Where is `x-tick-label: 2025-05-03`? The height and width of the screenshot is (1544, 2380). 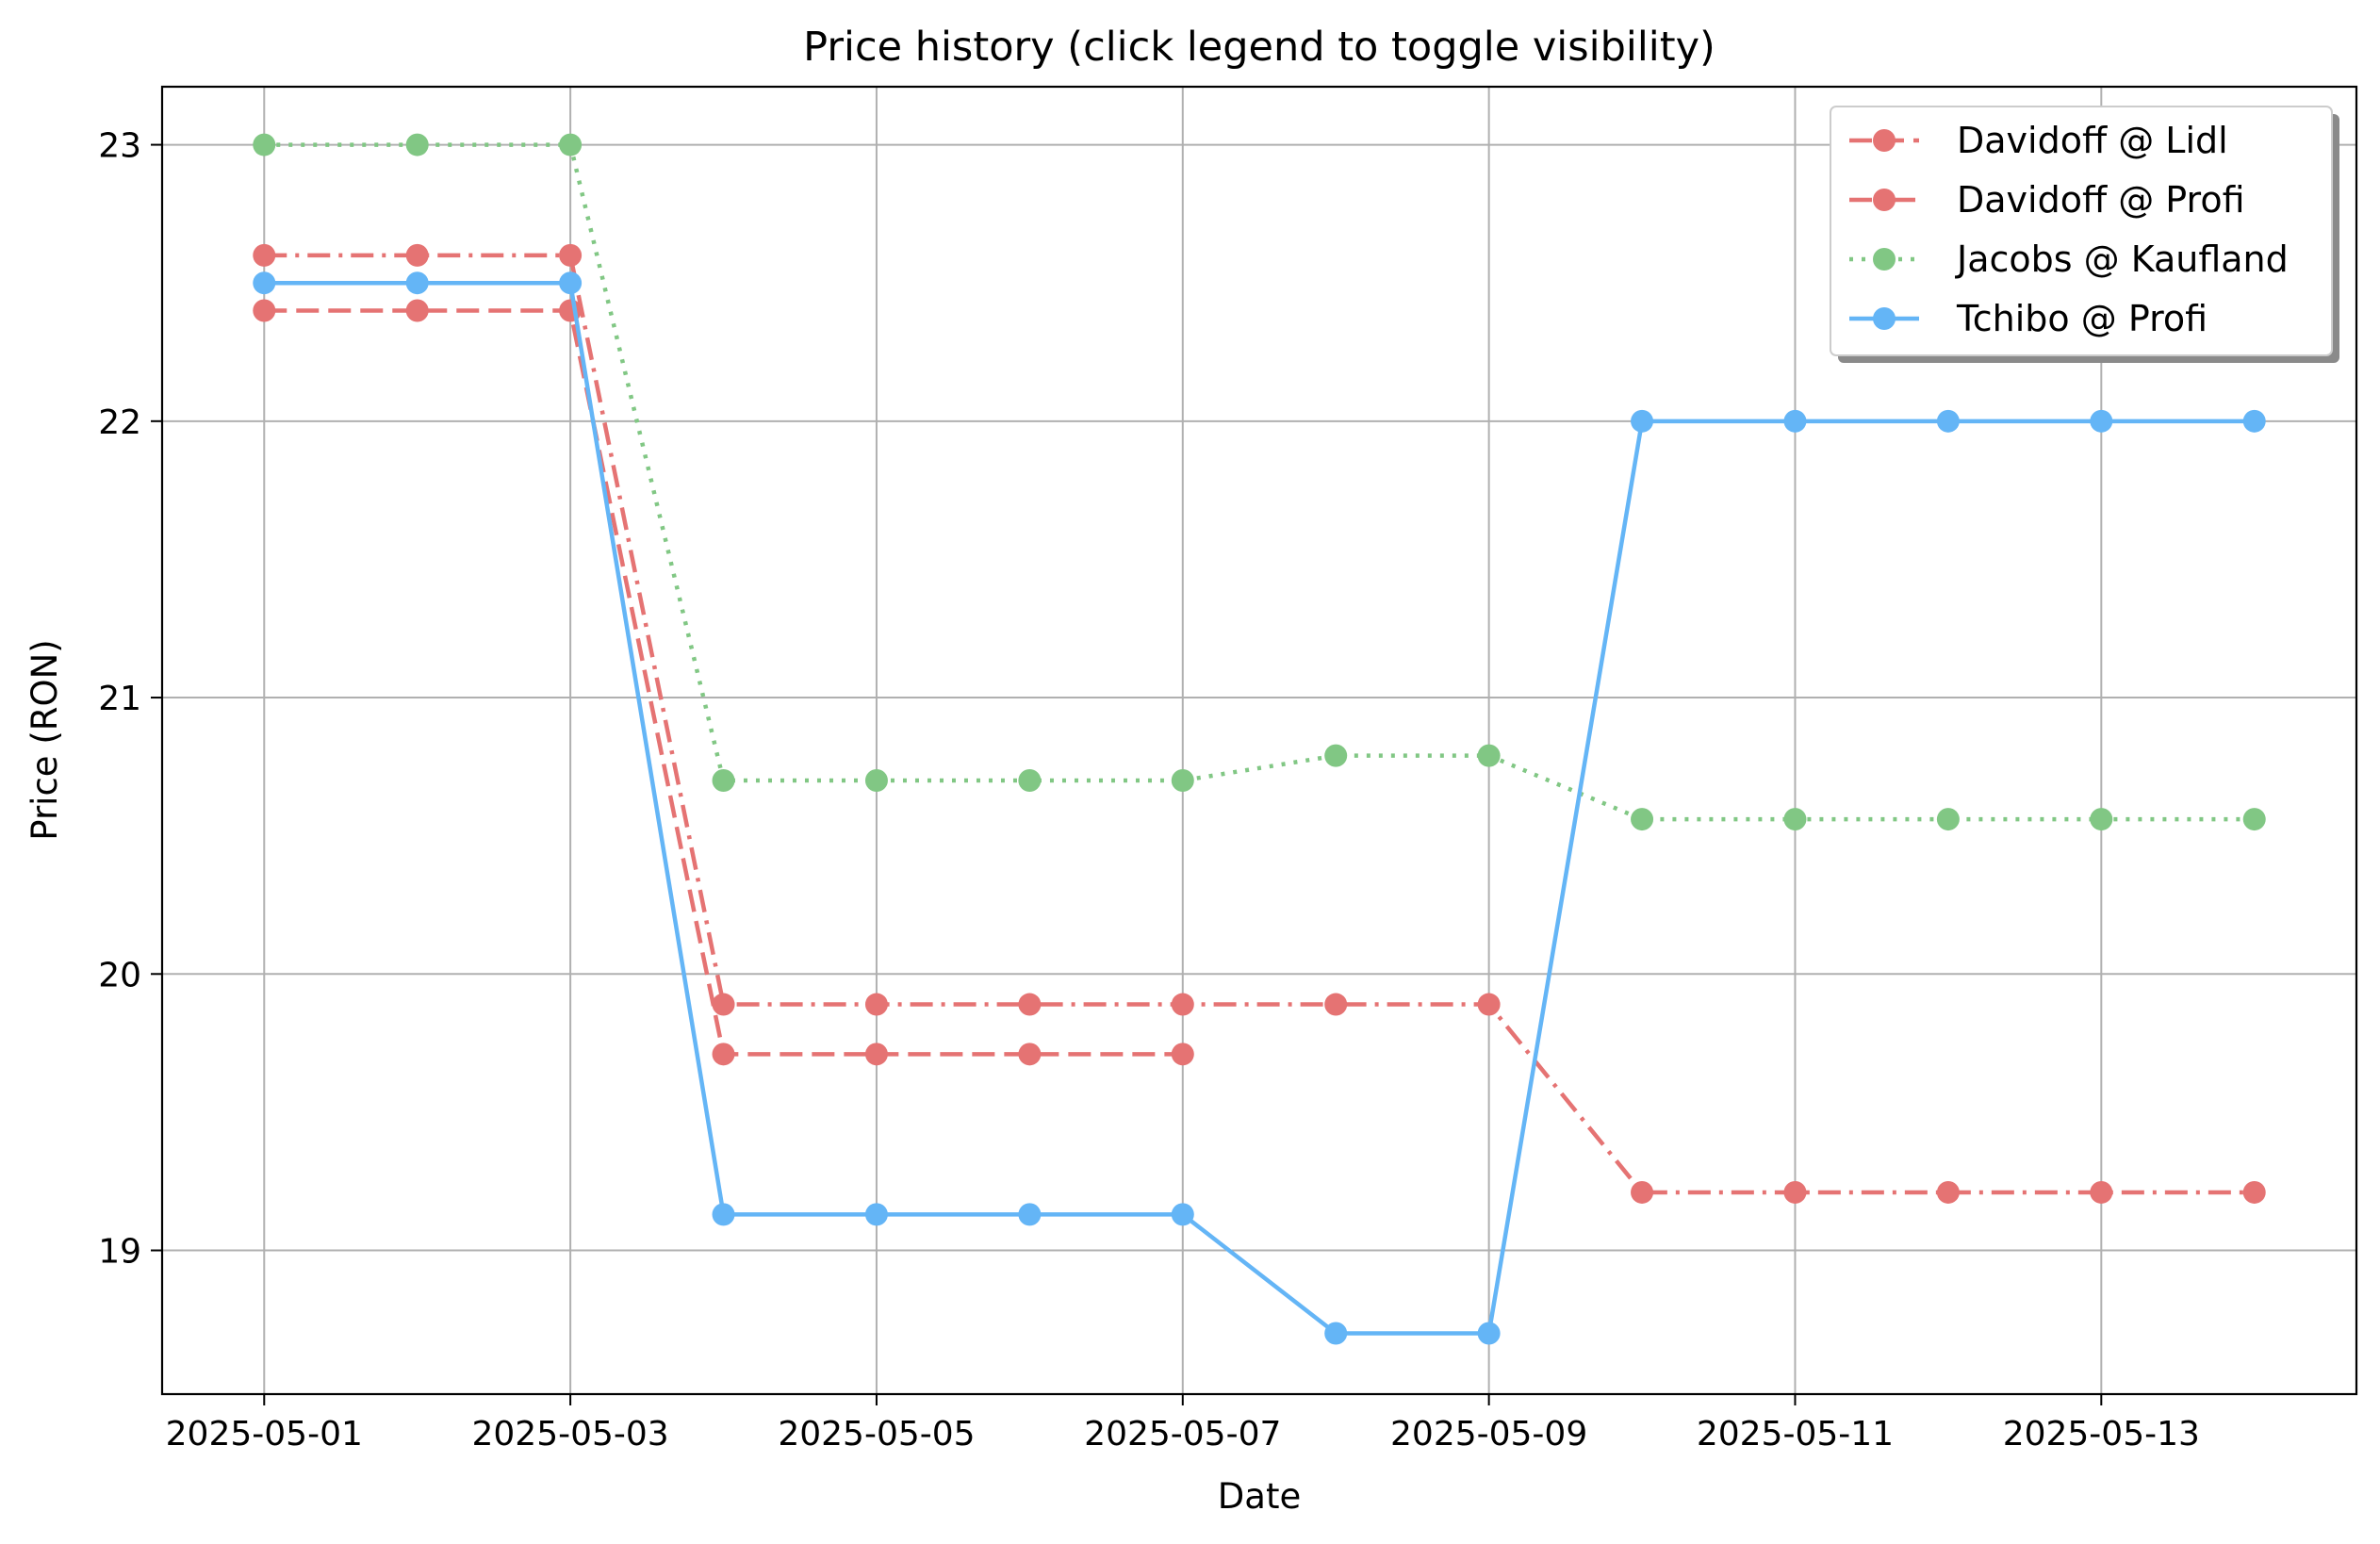 x-tick-label: 2025-05-03 is located at coordinates (570, 1434).